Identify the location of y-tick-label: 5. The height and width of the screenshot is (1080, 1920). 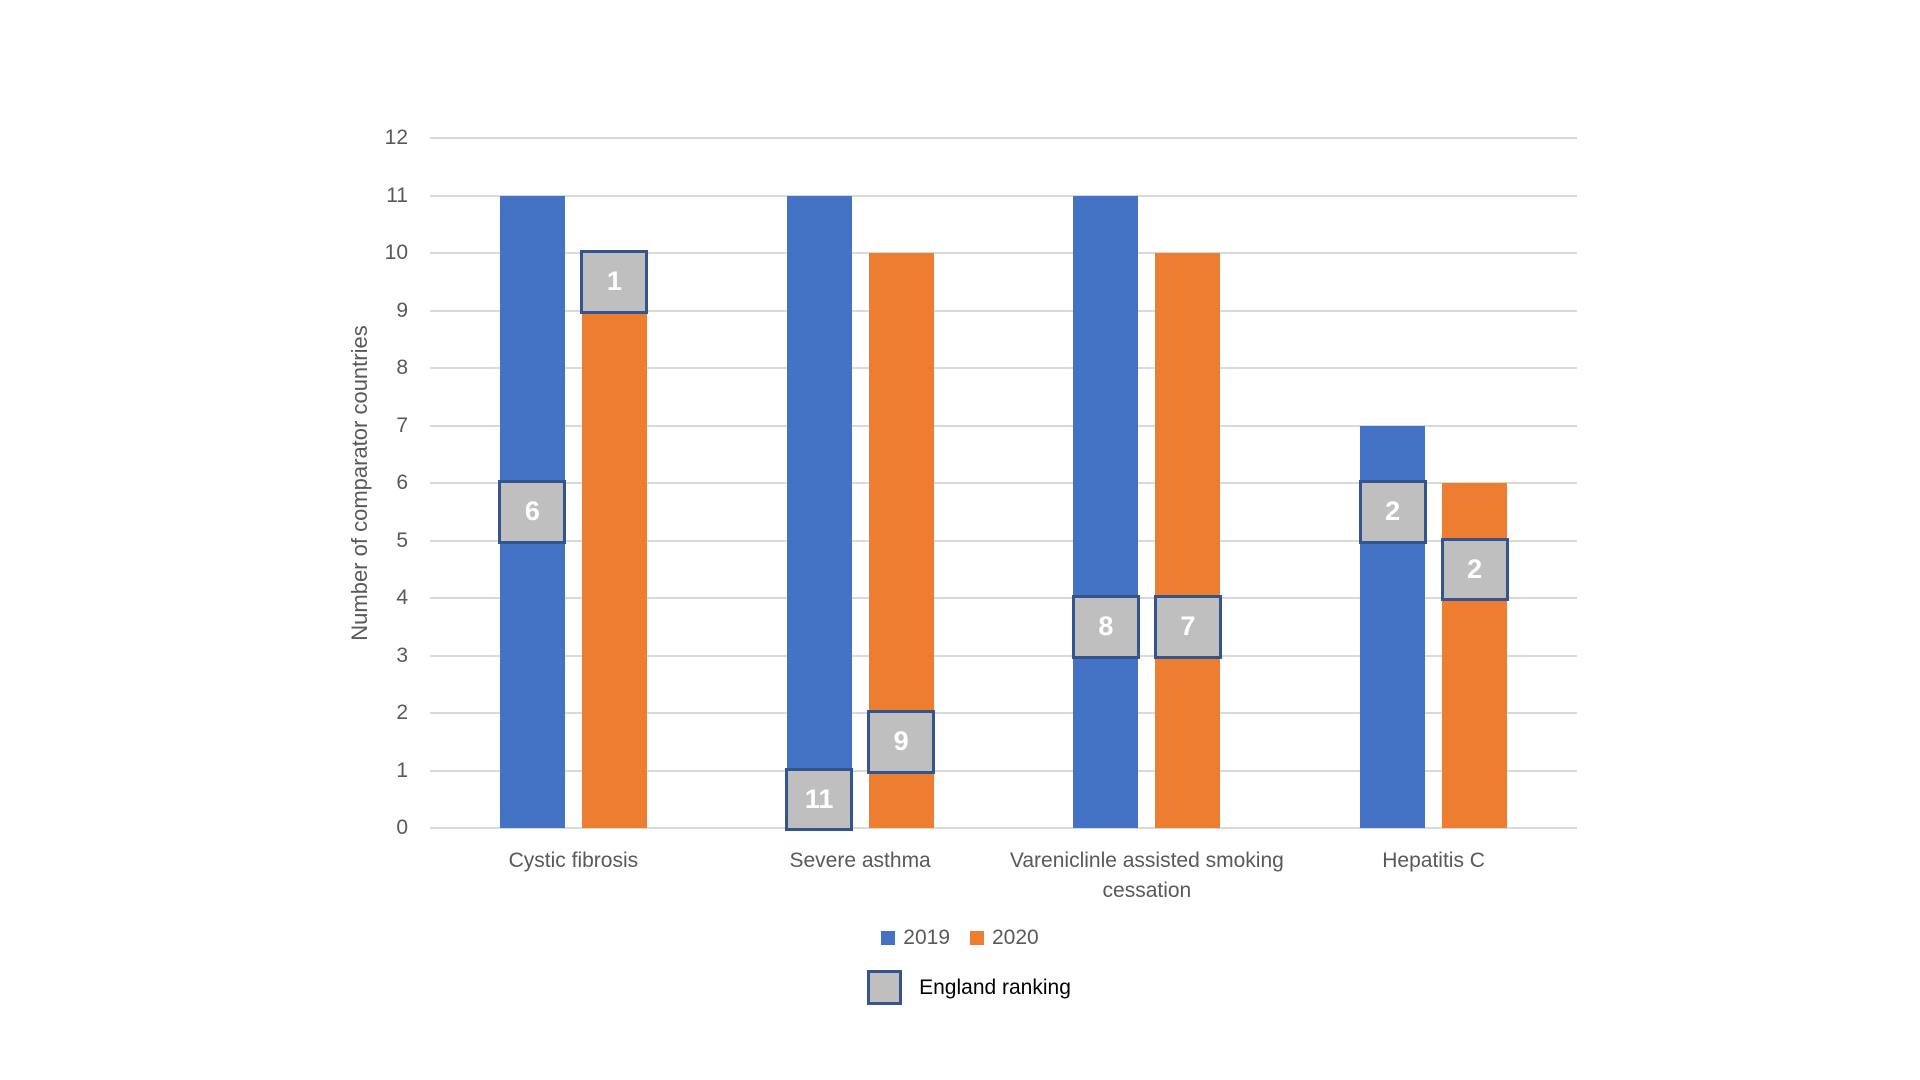
(402, 540).